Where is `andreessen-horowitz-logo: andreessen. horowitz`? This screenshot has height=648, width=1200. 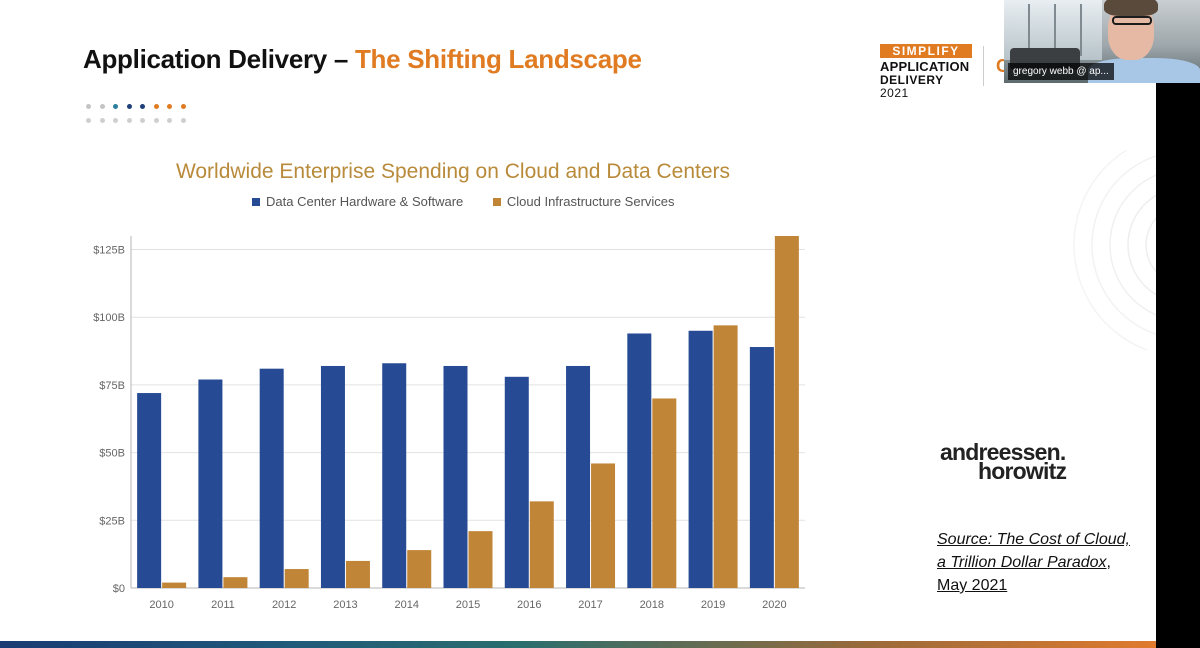 andreessen-horowitz-logo: andreessen. horowitz is located at coordinates (1030, 461).